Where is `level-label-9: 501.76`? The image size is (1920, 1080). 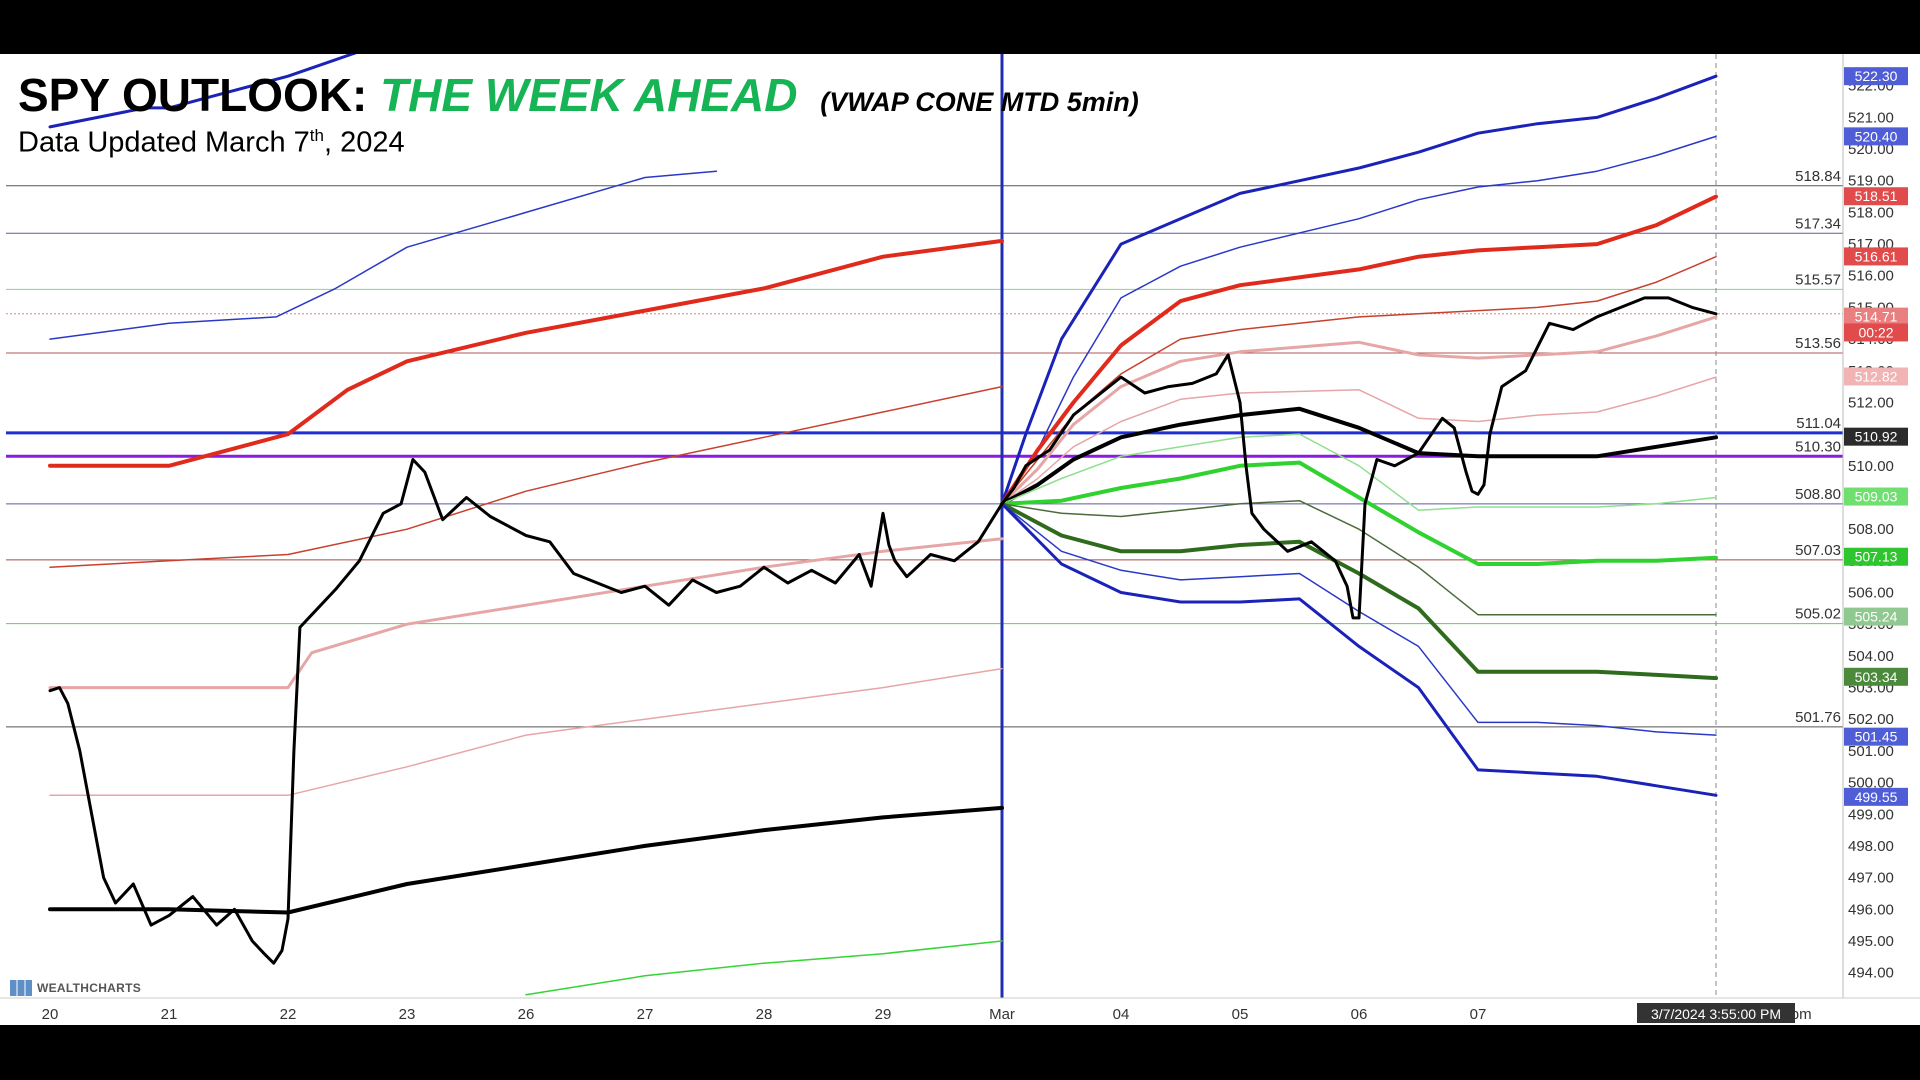 level-label-9: 501.76 is located at coordinates (1818, 717).